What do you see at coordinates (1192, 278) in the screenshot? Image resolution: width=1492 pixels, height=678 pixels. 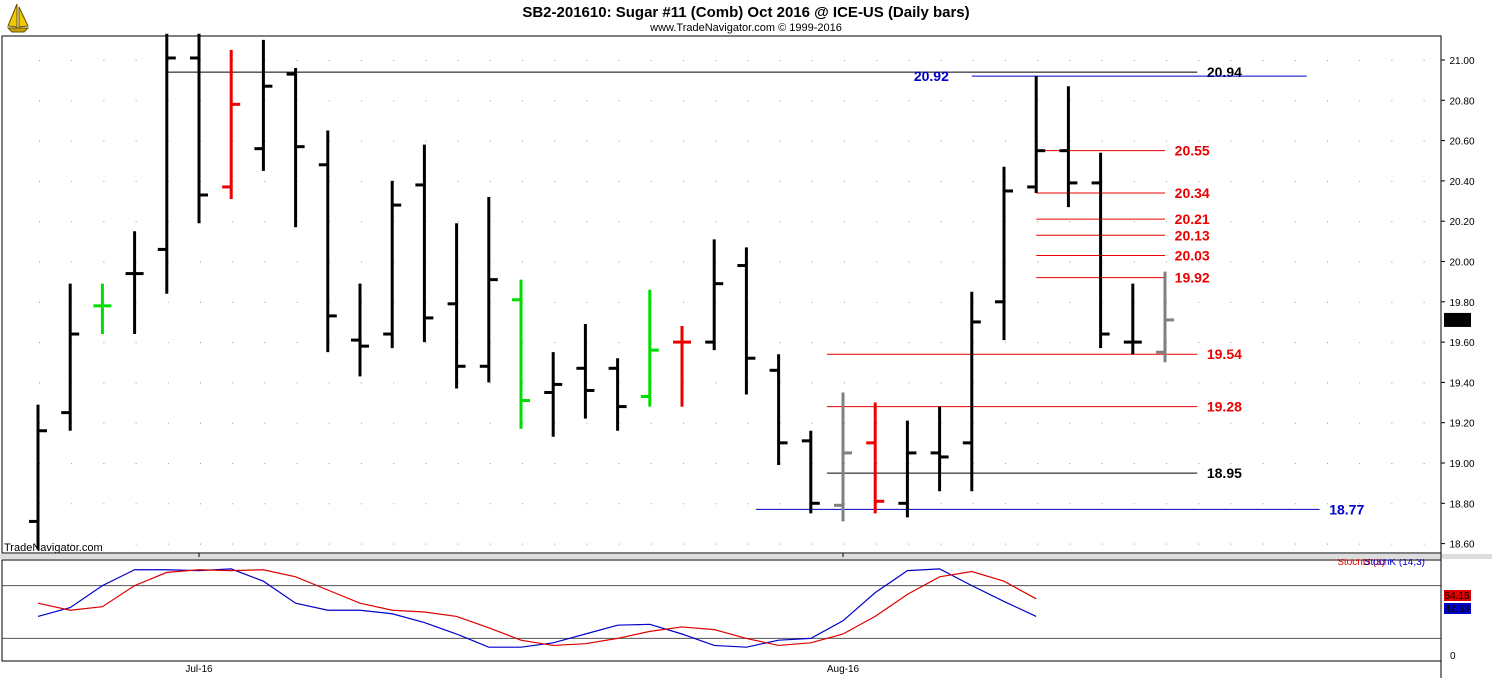 I see `level-label: 19.92` at bounding box center [1192, 278].